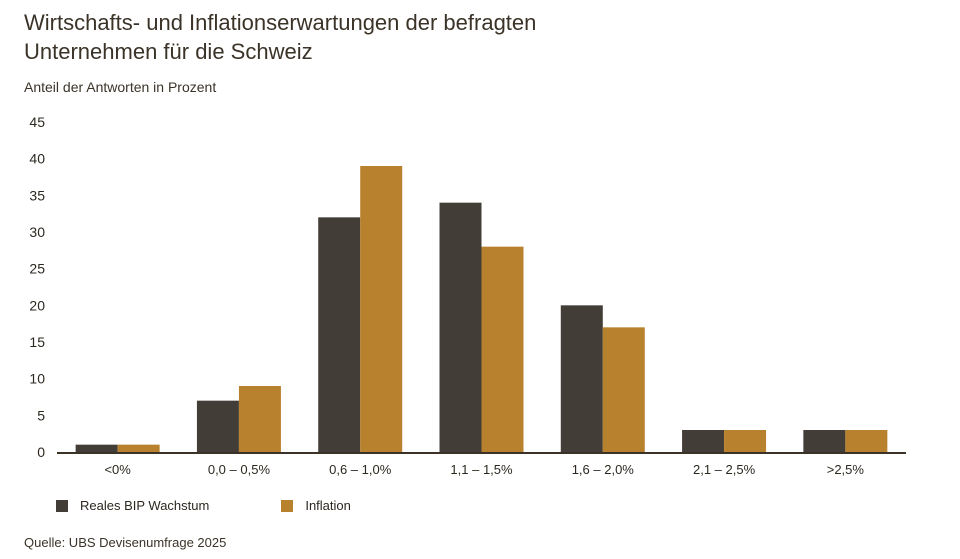  What do you see at coordinates (287, 505) in the screenshot?
I see `legend-swatch-inflation` at bounding box center [287, 505].